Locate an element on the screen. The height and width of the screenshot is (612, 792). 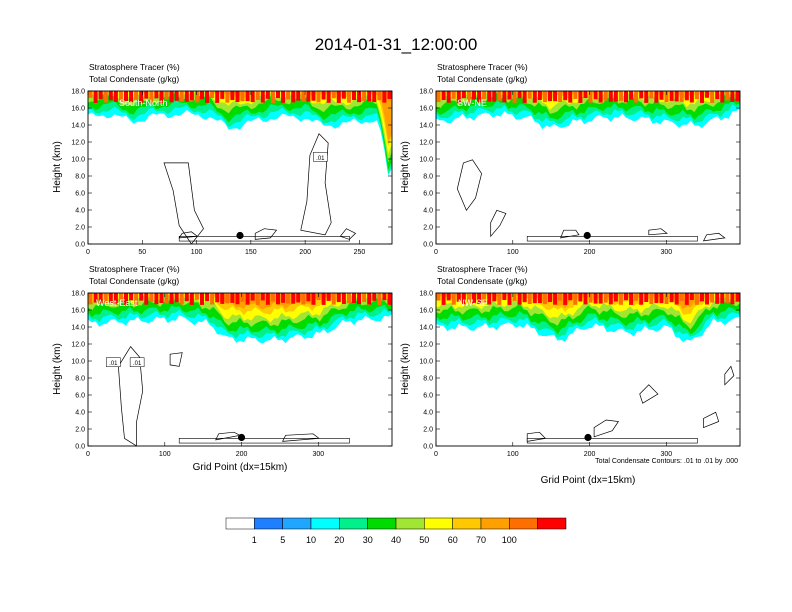
x-tick-label: 300 is located at coordinates (666, 454).